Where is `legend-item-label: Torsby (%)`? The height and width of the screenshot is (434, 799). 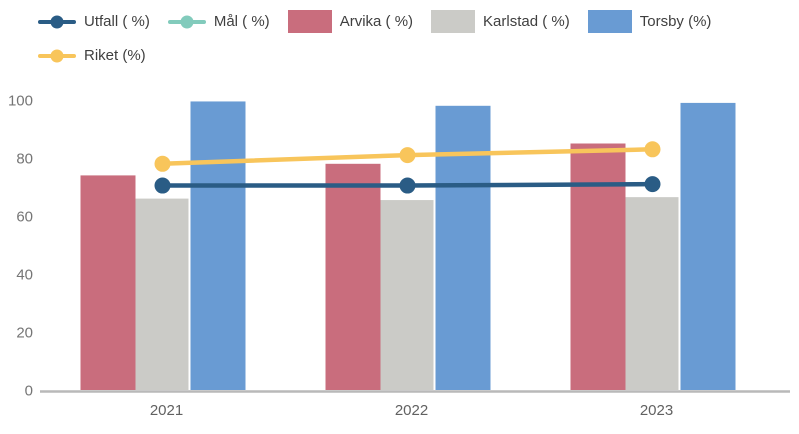
legend-item-label: Torsby (%) is located at coordinates (675, 21).